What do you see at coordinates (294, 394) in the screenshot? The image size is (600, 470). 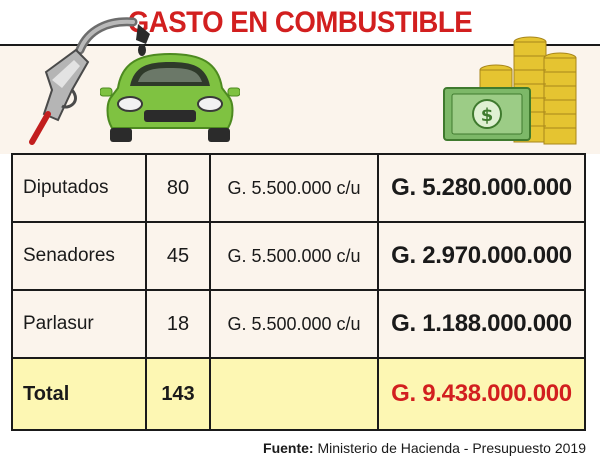 I see `total-unit-cost` at bounding box center [294, 394].